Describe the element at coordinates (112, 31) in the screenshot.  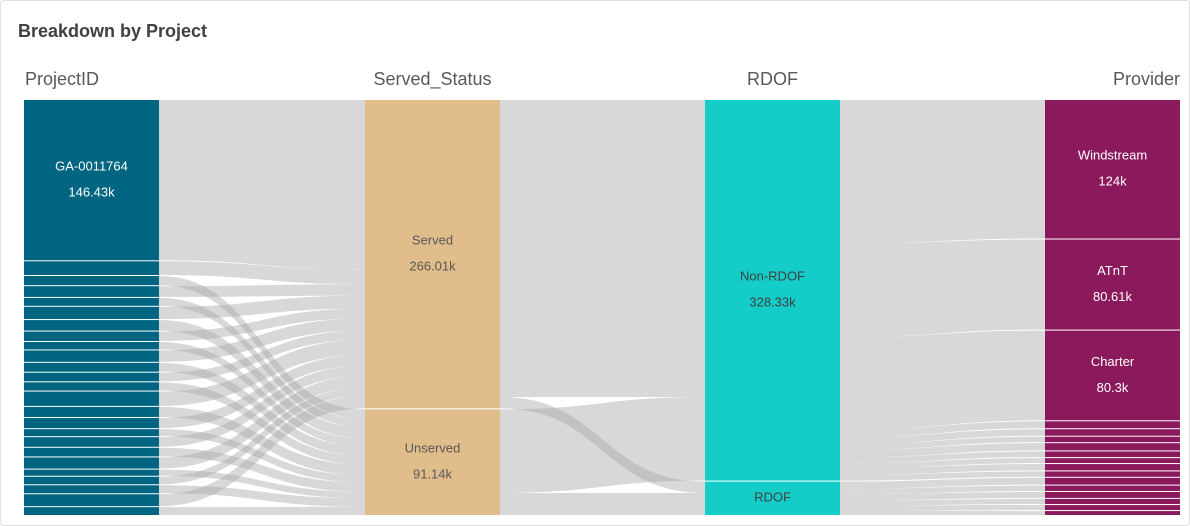
I see `chart-title: Breakdown by Project` at that location.